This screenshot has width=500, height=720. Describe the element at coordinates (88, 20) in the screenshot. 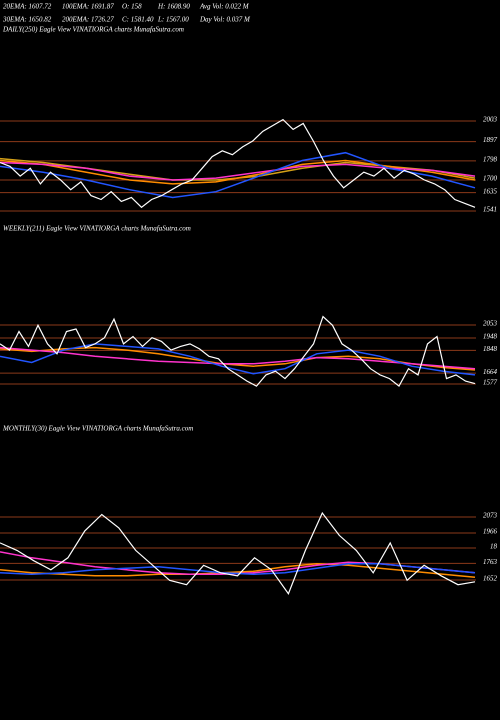

I see `header-stat: 200EMA: 1726.27` at that location.